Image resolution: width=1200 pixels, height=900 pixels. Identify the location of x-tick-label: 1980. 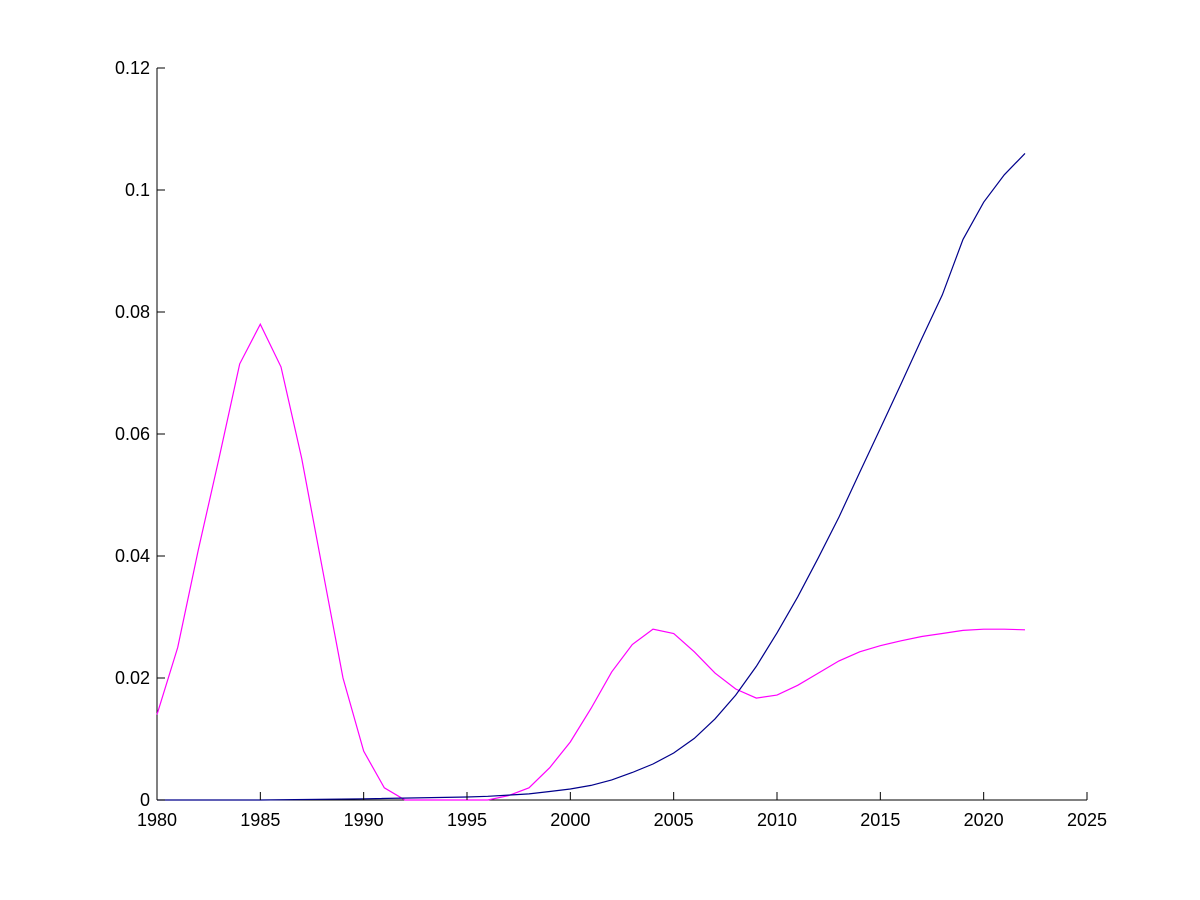
(157, 820).